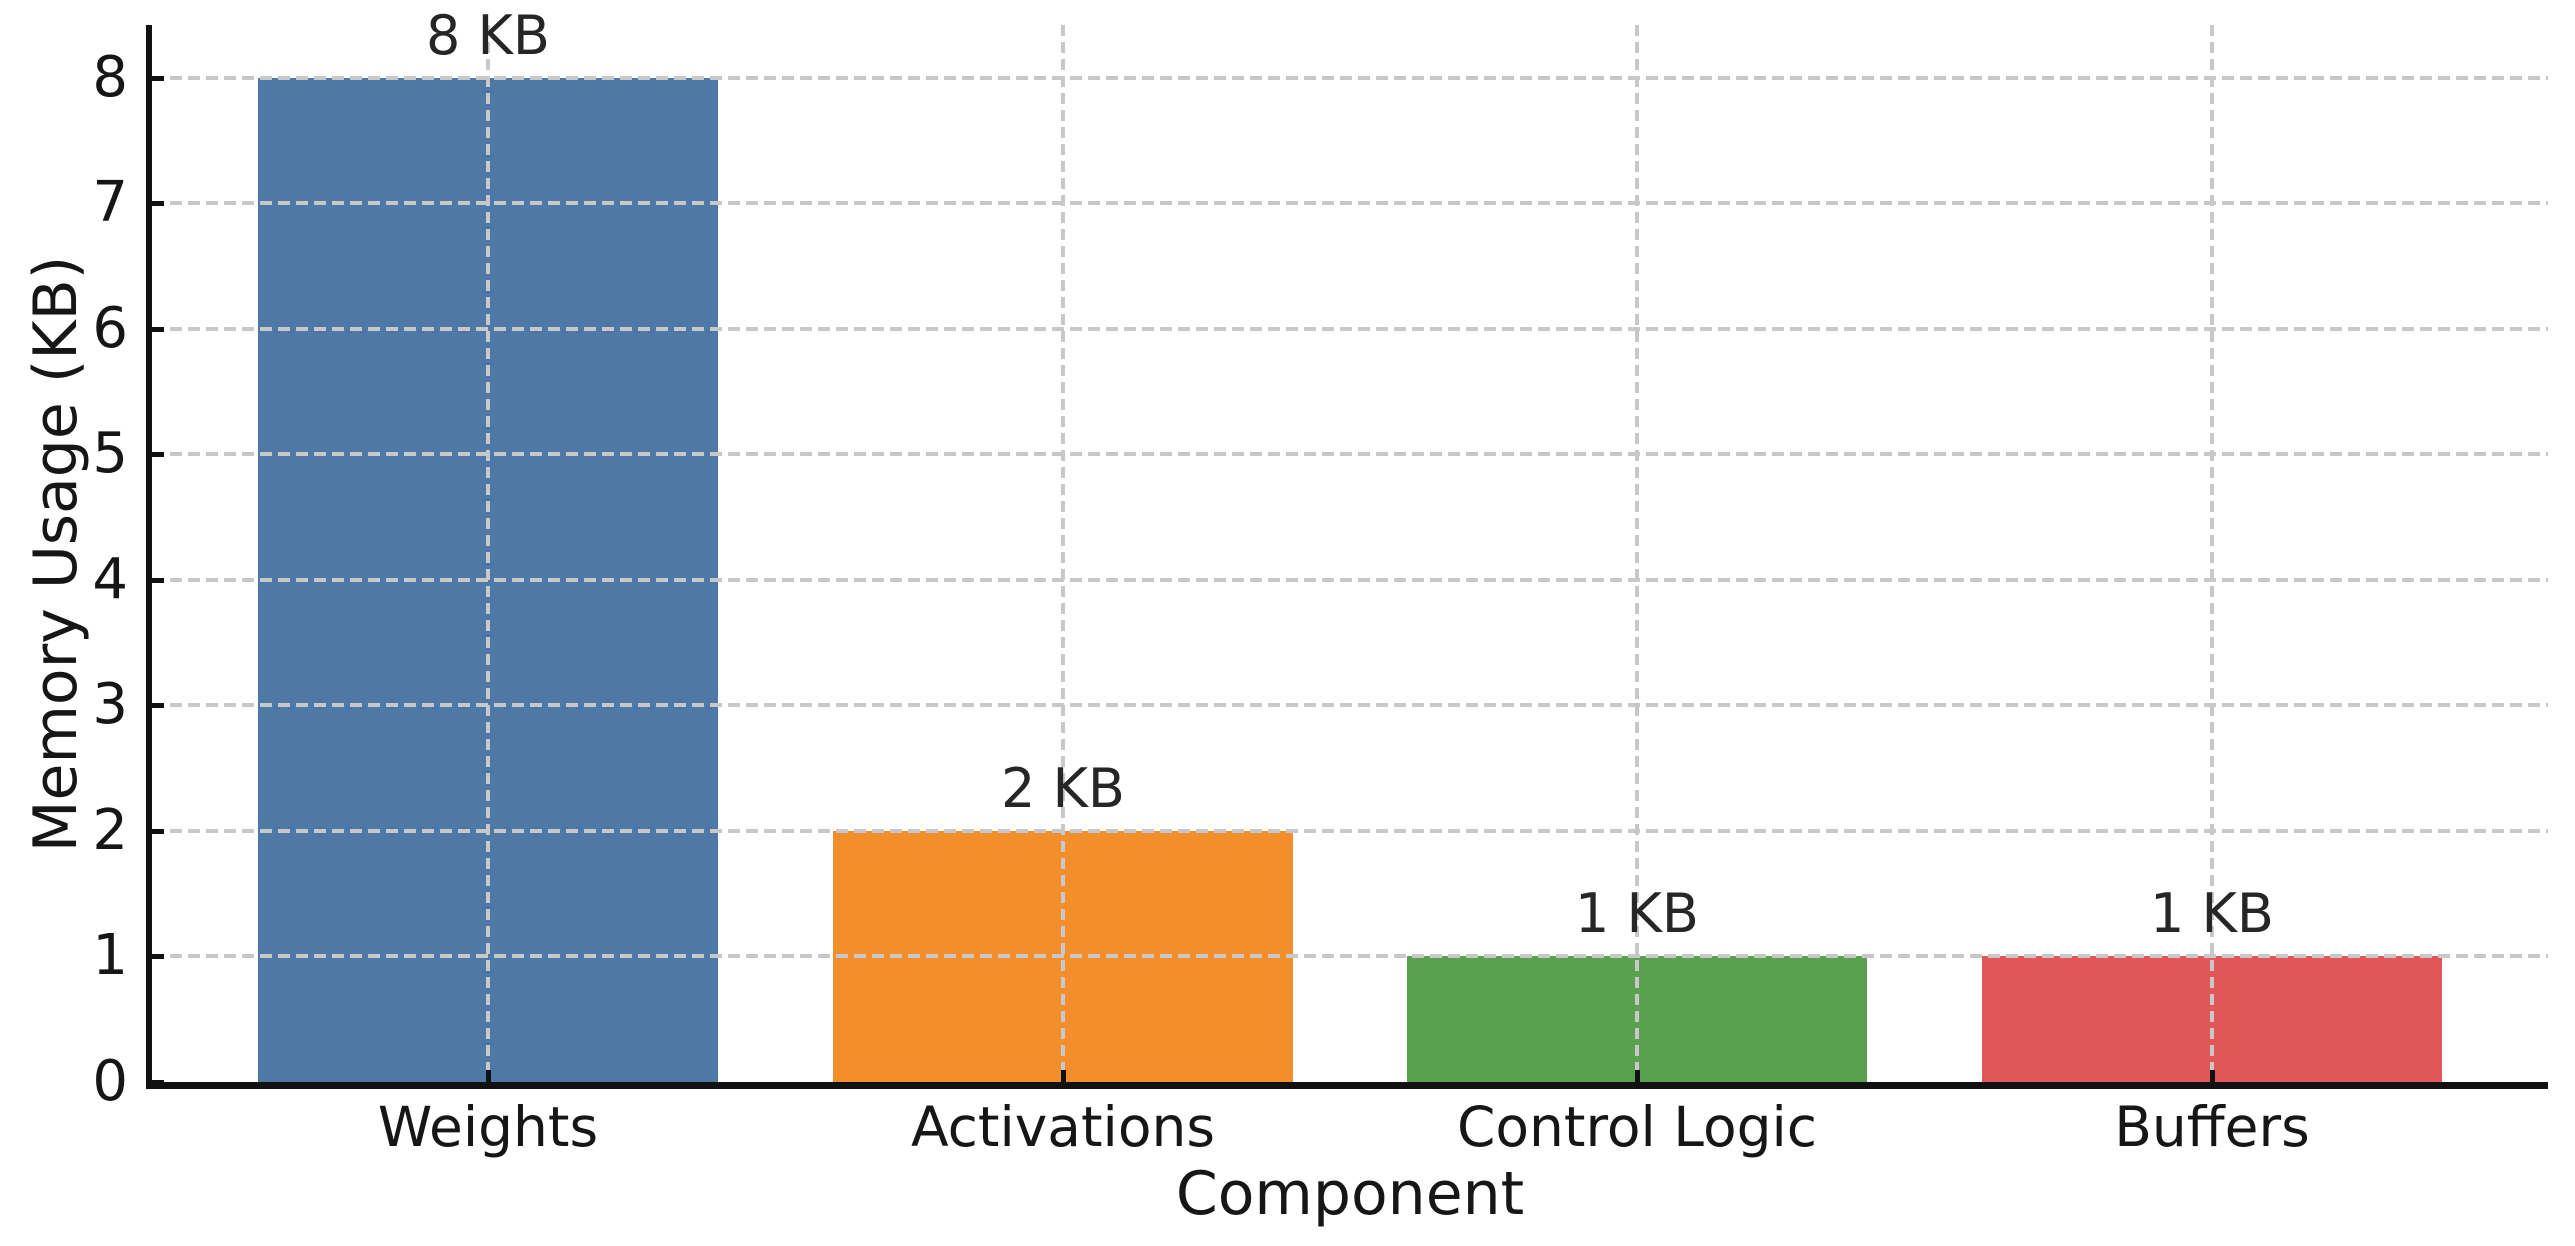  I want to click on bar-value-label-activations: 2 KB, so click(1063, 788).